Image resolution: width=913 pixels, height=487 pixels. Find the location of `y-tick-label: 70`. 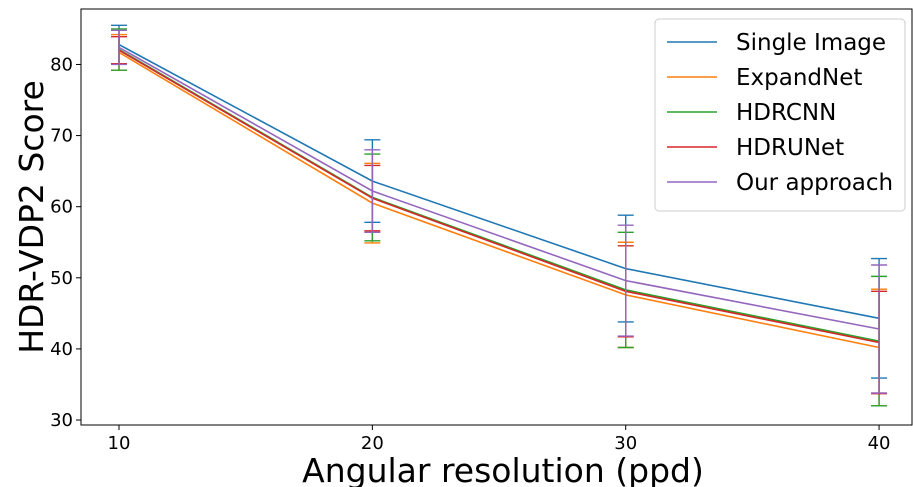

y-tick-label: 70 is located at coordinates (61, 136).